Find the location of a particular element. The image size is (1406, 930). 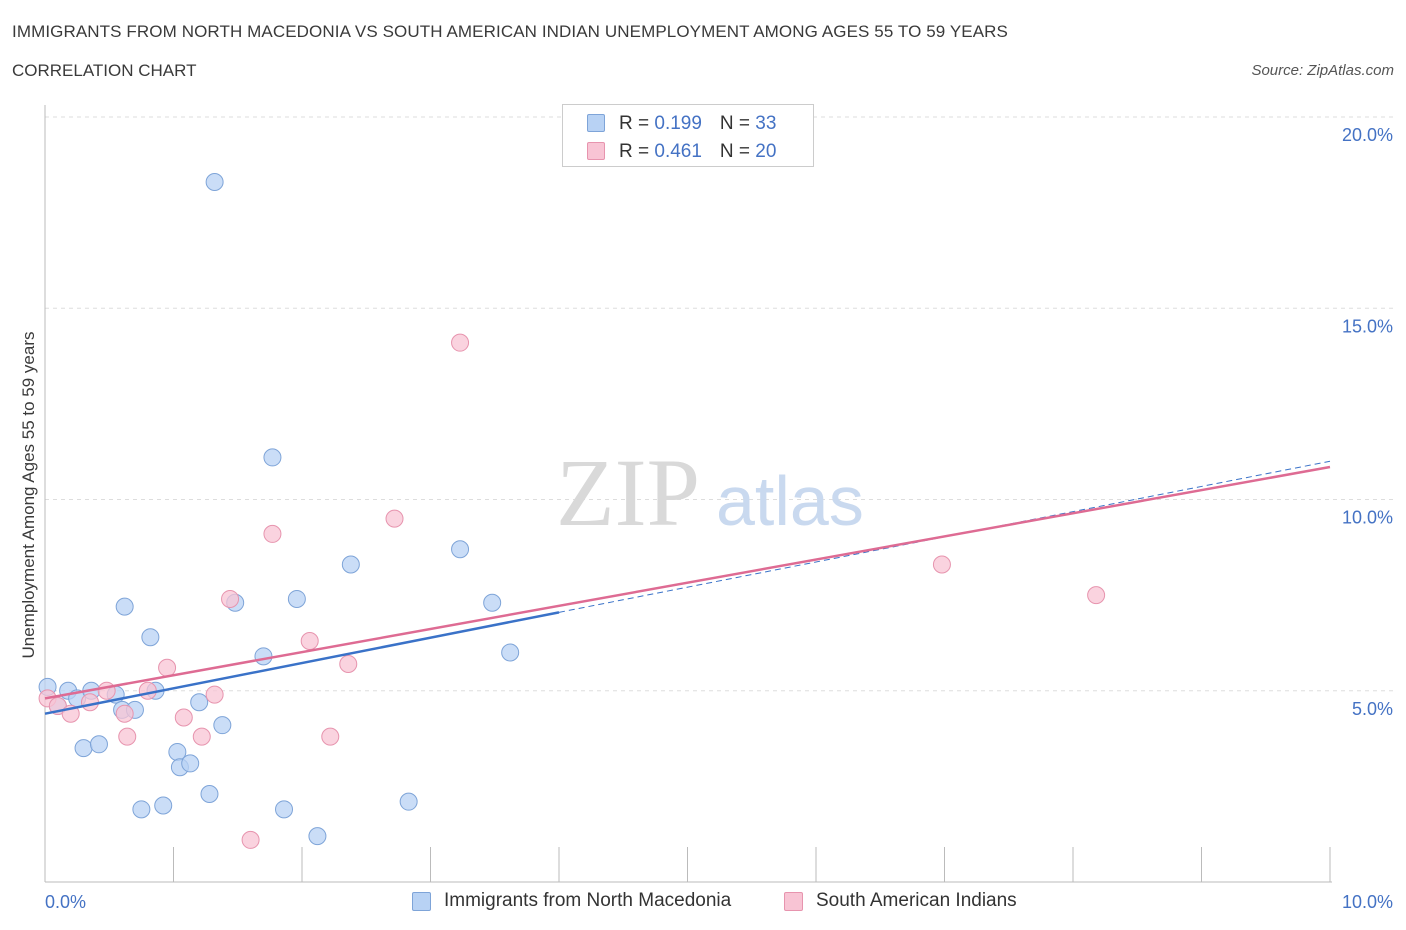

legend-label: South American Indians is located at coordinates (916, 900).